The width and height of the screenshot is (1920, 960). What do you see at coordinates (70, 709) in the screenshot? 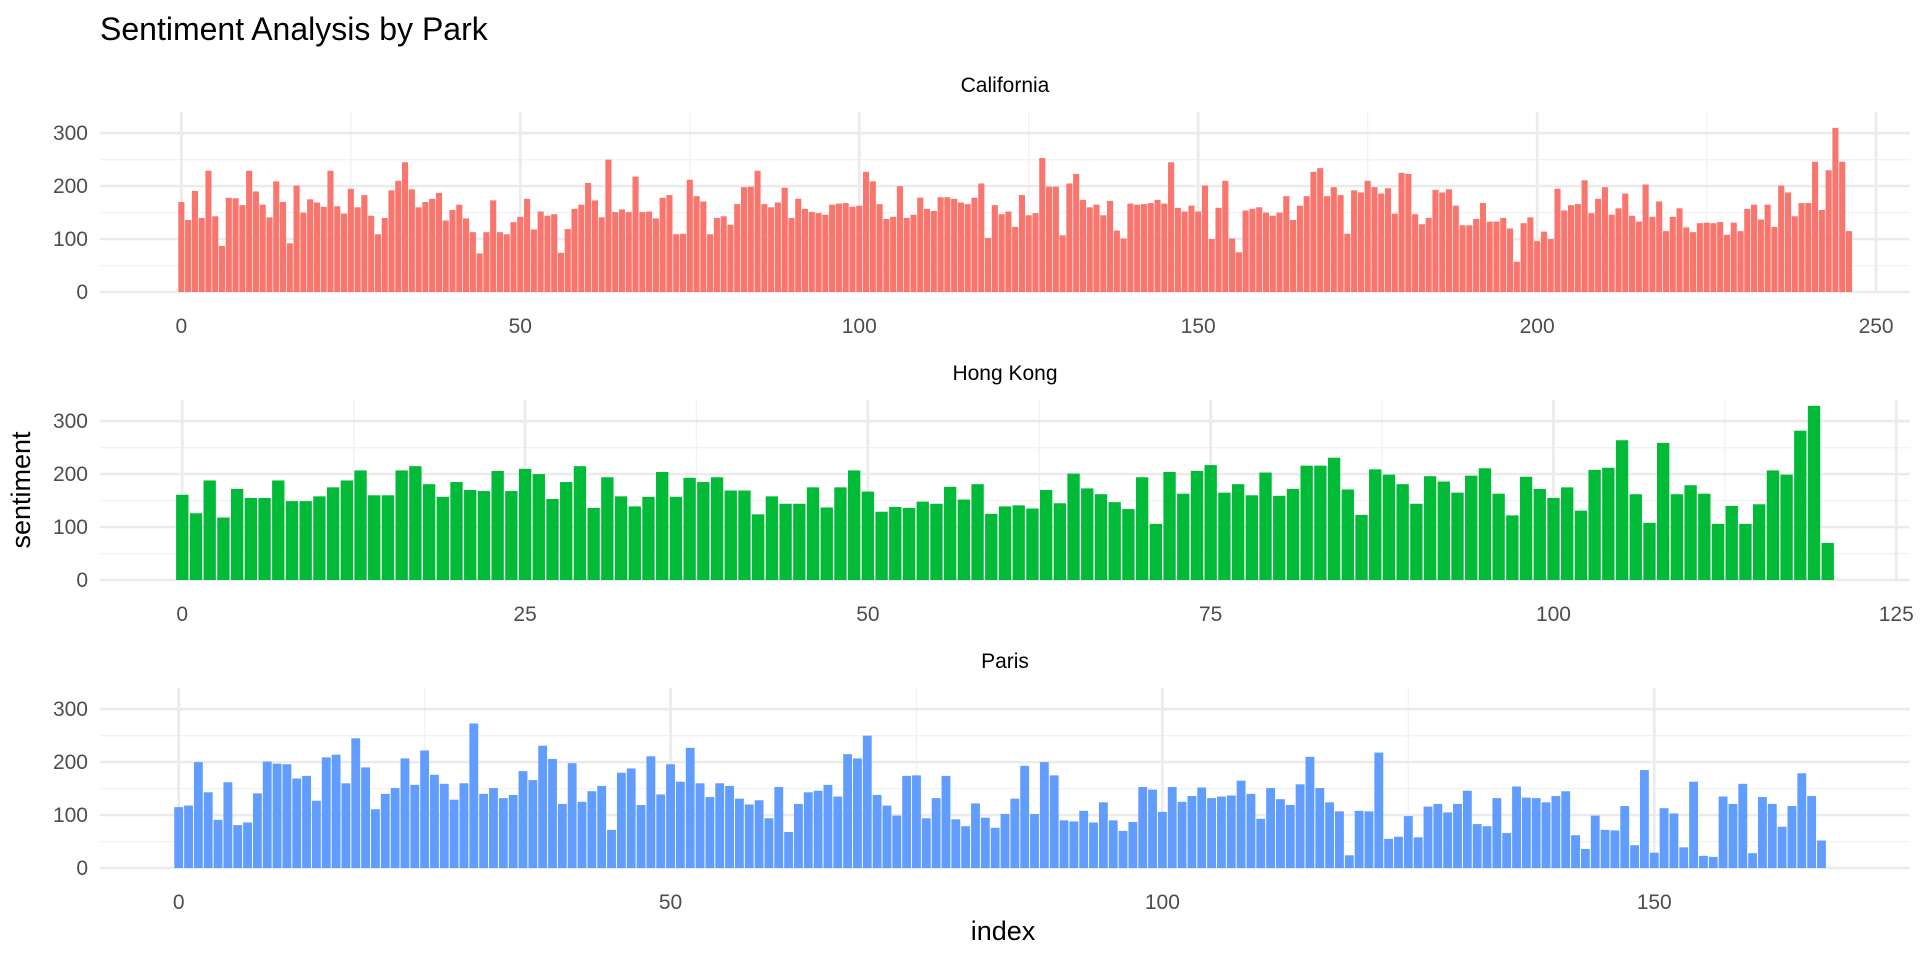
I see `y-tick-label: 300` at bounding box center [70, 709].